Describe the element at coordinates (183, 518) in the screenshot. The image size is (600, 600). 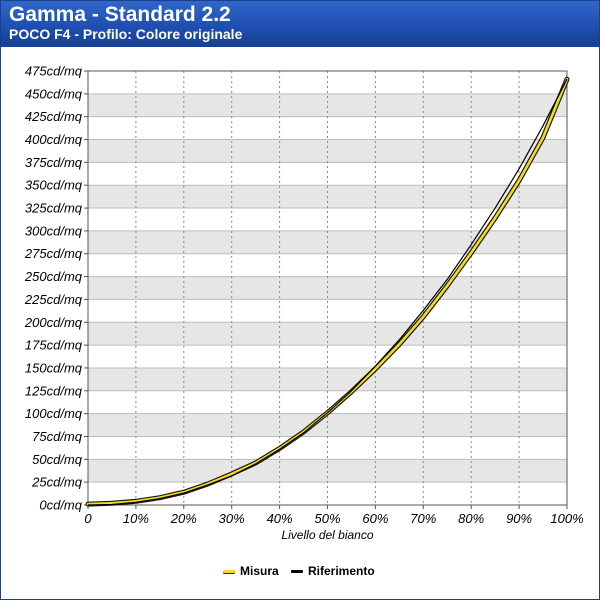
I see `x-tick-label: 20%` at that location.